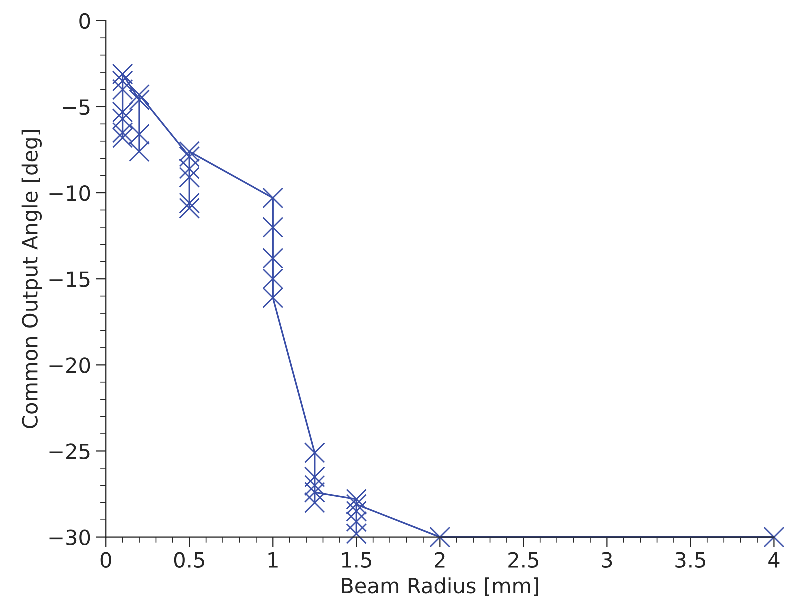  Describe the element at coordinates (691, 560) in the screenshot. I see `x-tick-label: 3.5` at that location.